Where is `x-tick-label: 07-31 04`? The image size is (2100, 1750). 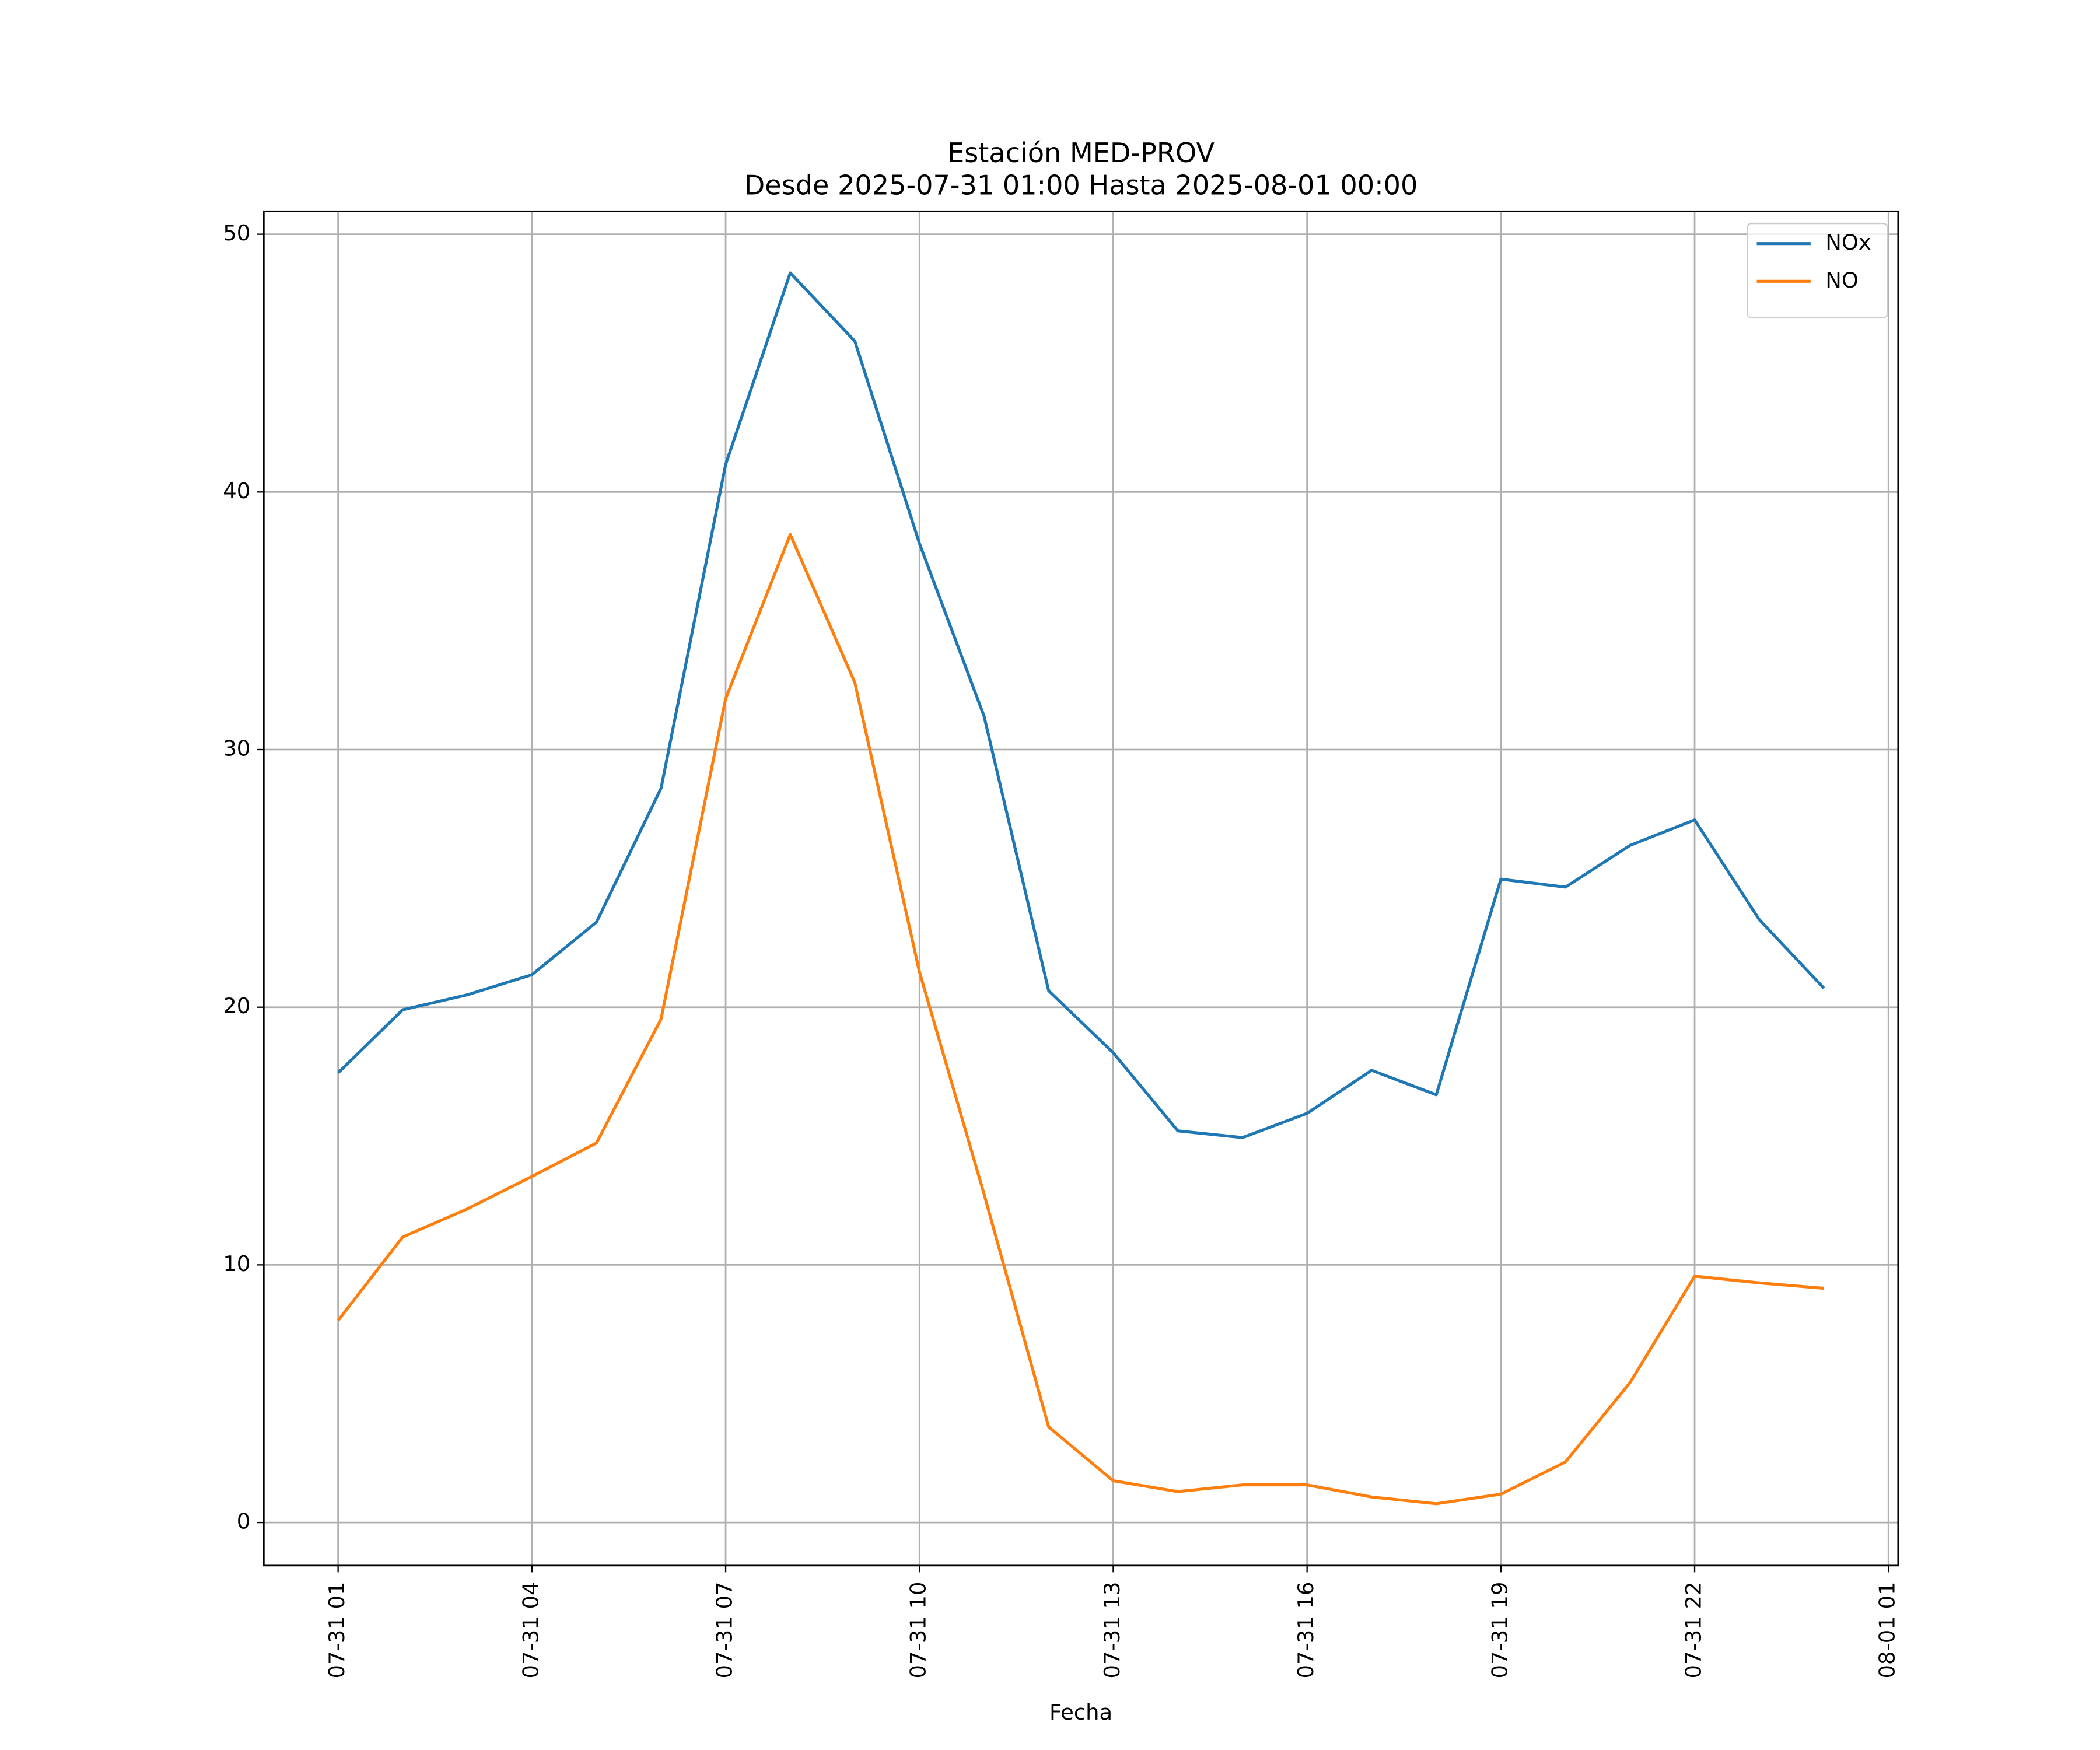
x-tick-label: 07-31 04 is located at coordinates (530, 1630).